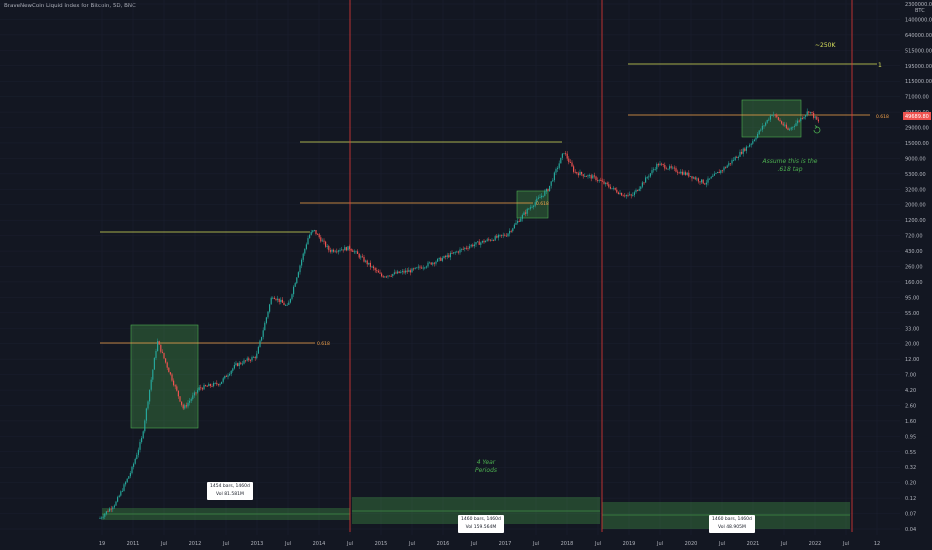 Image resolution: width=932 pixels, height=550 pixels. What do you see at coordinates (914, 237) in the screenshot?
I see `y-tick-label: 720.00` at bounding box center [914, 237].